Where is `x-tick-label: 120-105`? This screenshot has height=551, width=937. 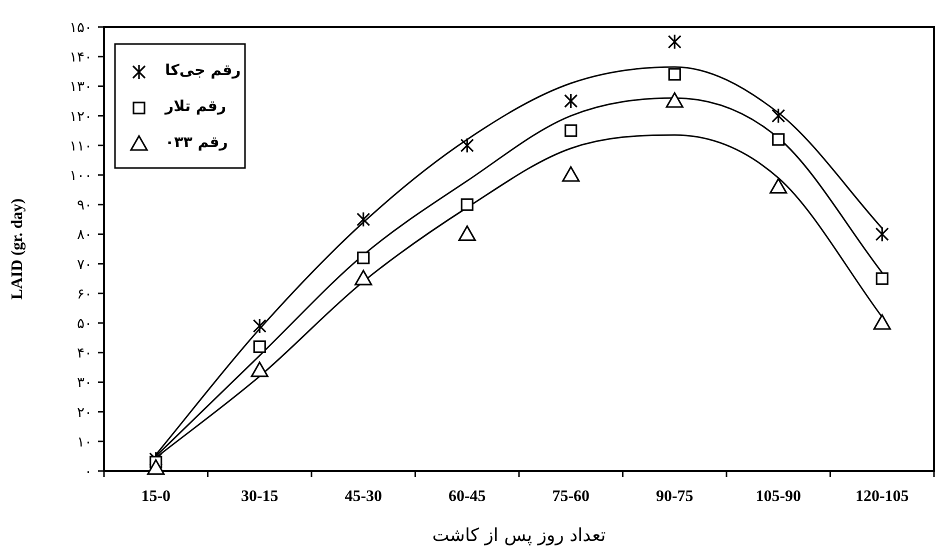 x-tick-label: 120-105 is located at coordinates (882, 496).